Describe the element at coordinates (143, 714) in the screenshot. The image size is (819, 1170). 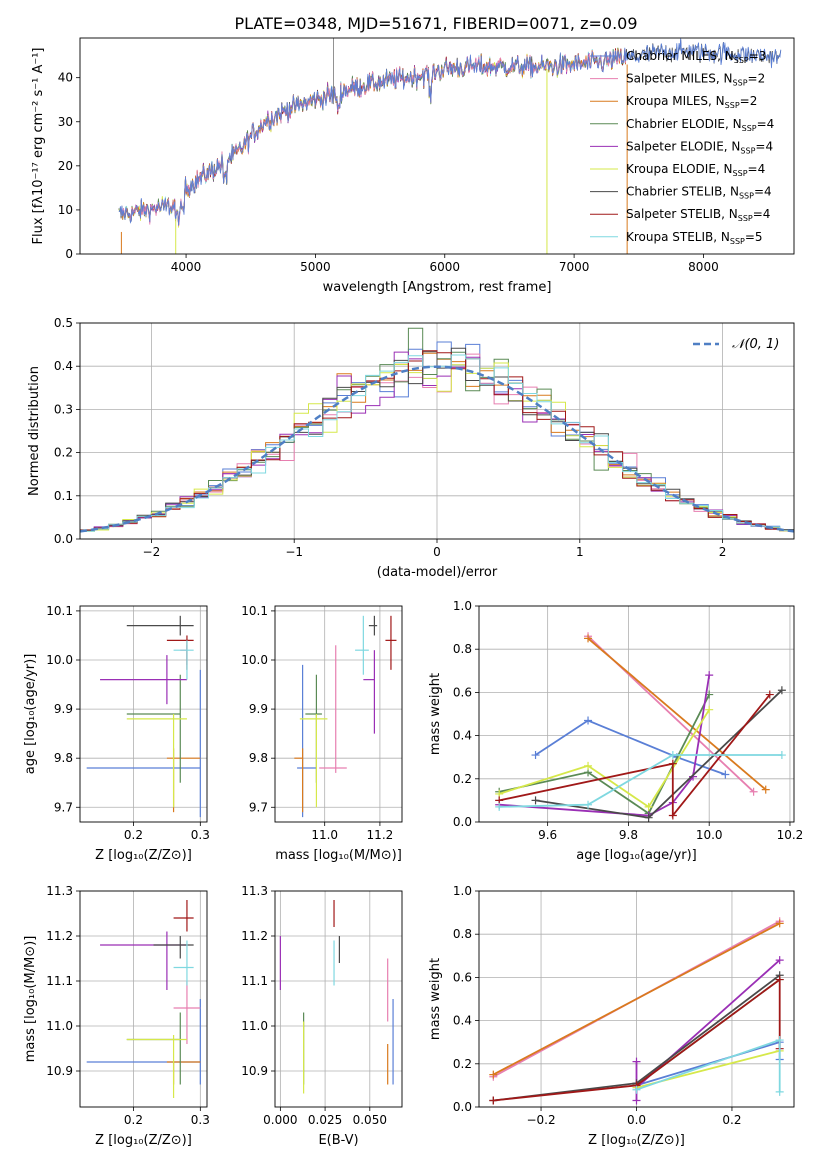
I see `age_vs_Z-frame` at that location.